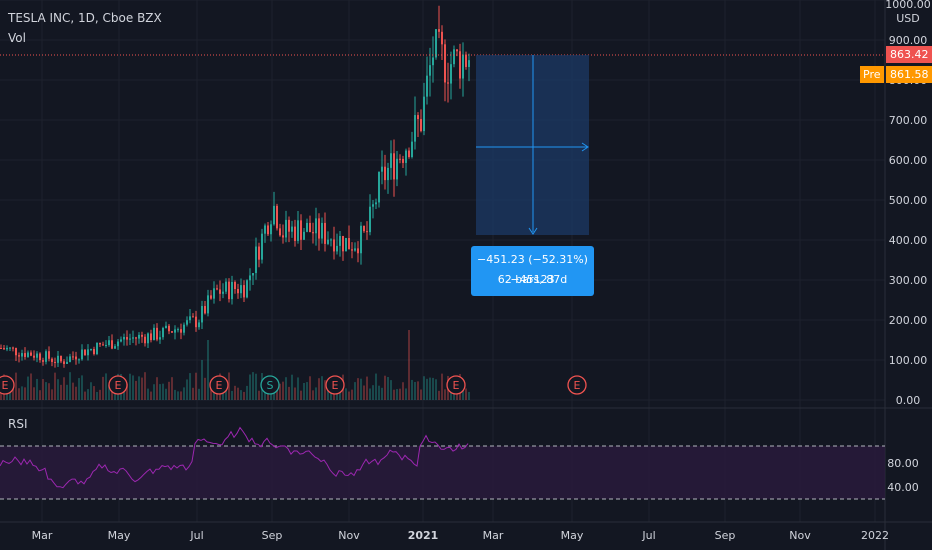 Image resolution: width=932 pixels, height=550 pixels. Describe the element at coordinates (85, 18) in the screenshot. I see `chart-legend-title: TESLA INC, 1D, Cboe BZX` at that location.